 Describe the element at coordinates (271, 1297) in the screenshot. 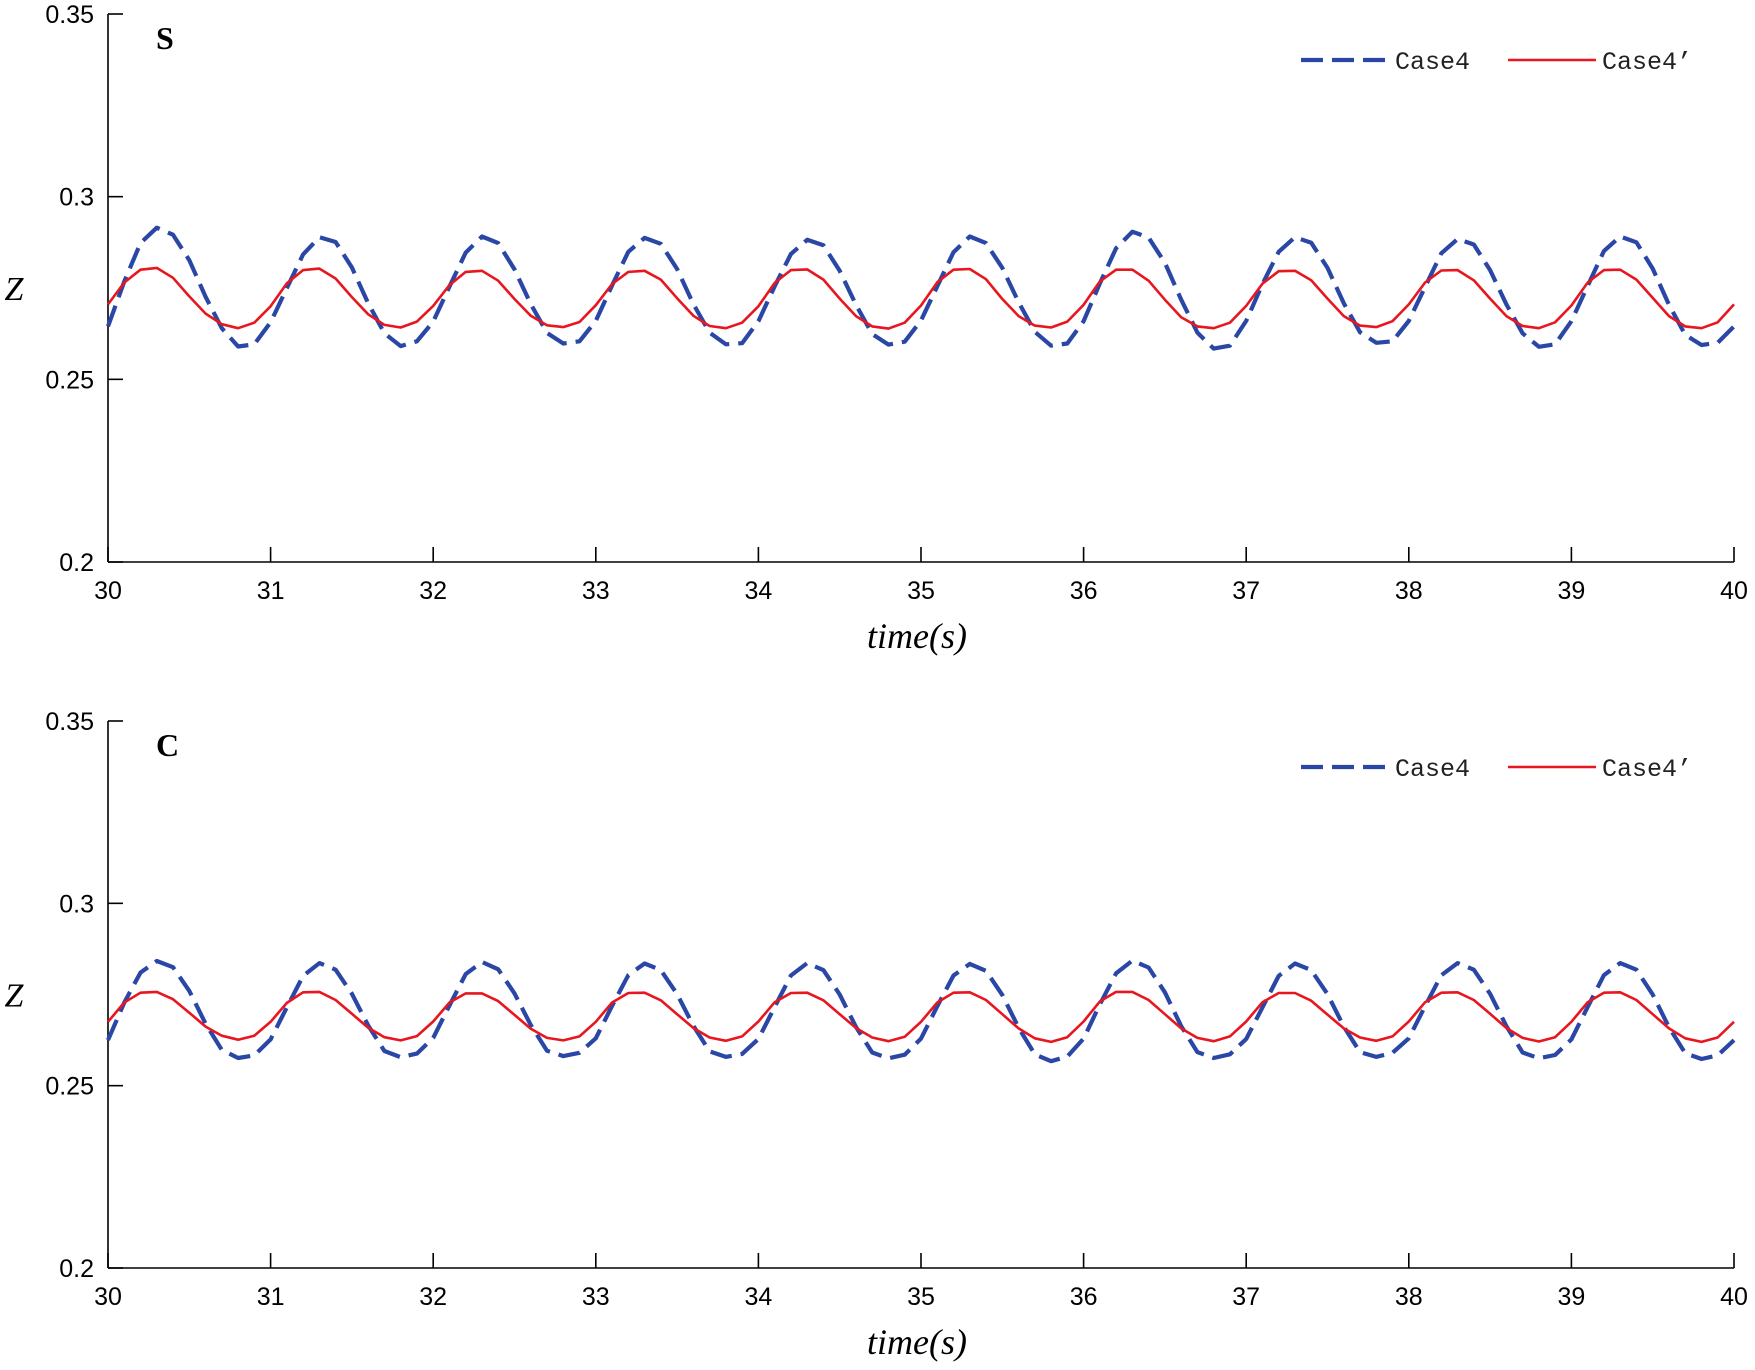

I see `panel-2-x-tick-label: 31` at that location.